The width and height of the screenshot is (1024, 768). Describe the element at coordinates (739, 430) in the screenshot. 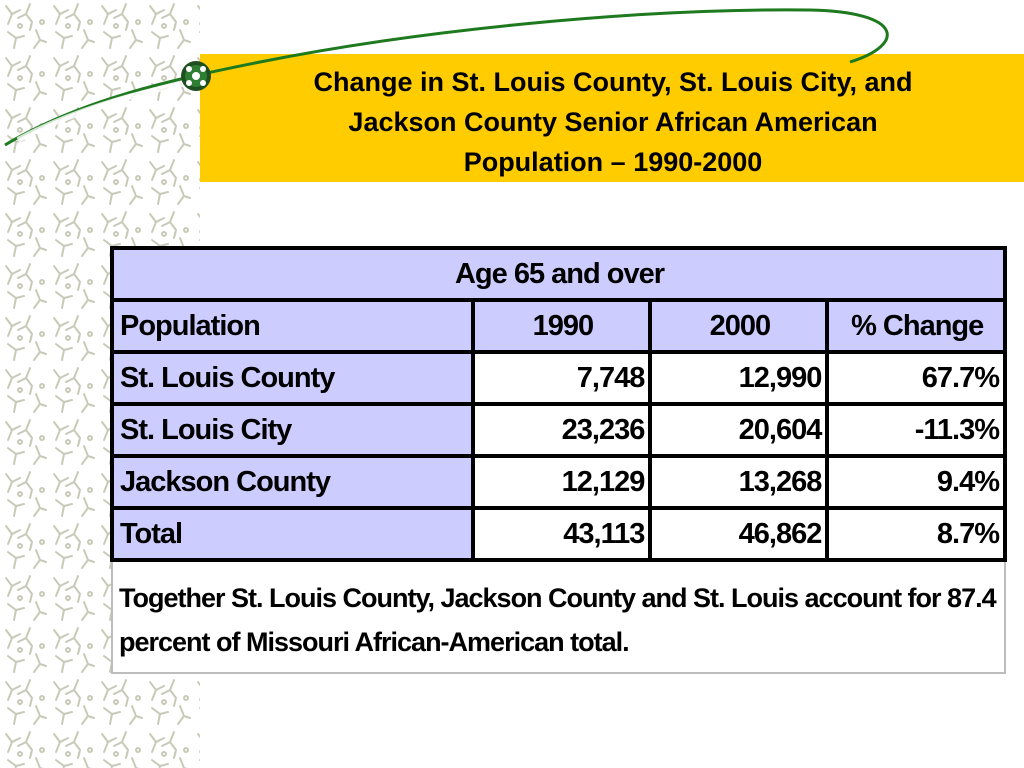

I see `cell-2000: 20,604` at that location.